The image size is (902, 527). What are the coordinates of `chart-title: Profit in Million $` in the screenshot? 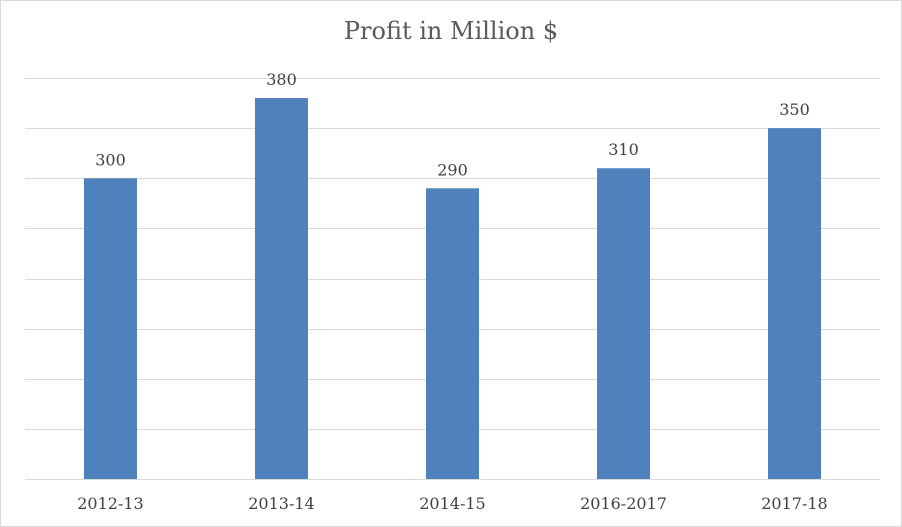 It's located at (451, 31).